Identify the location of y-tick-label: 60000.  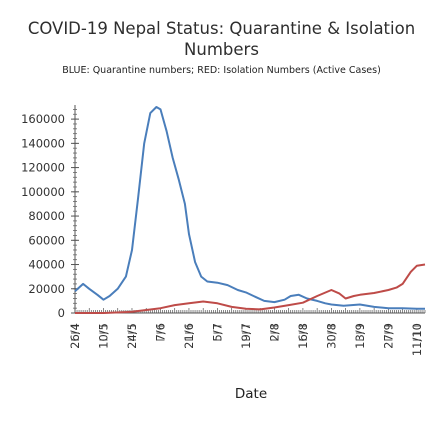
(46, 240).